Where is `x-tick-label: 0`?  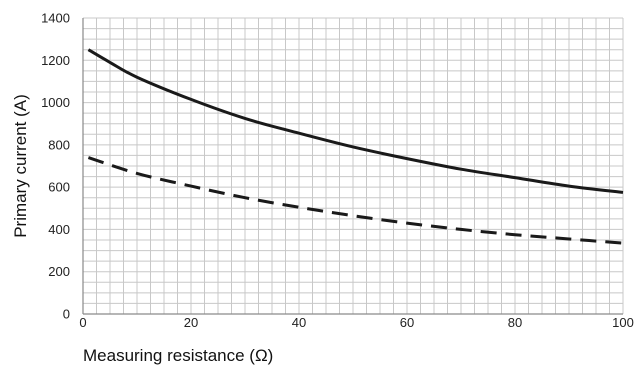 x-tick-label: 0 is located at coordinates (82, 322).